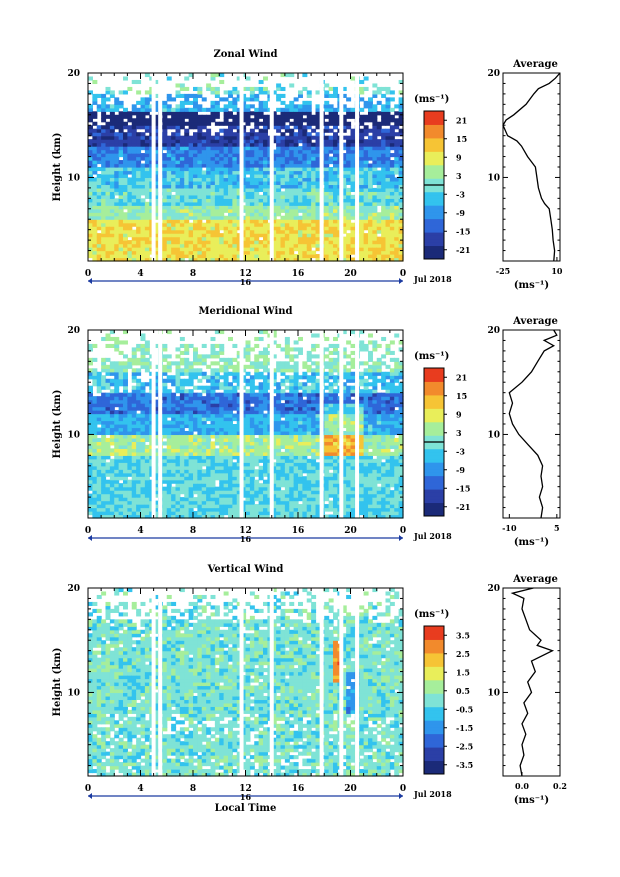 The image size is (620, 877). Describe the element at coordinates (245, 311) in the screenshot. I see `panel-title: Meridional Wind` at that location.